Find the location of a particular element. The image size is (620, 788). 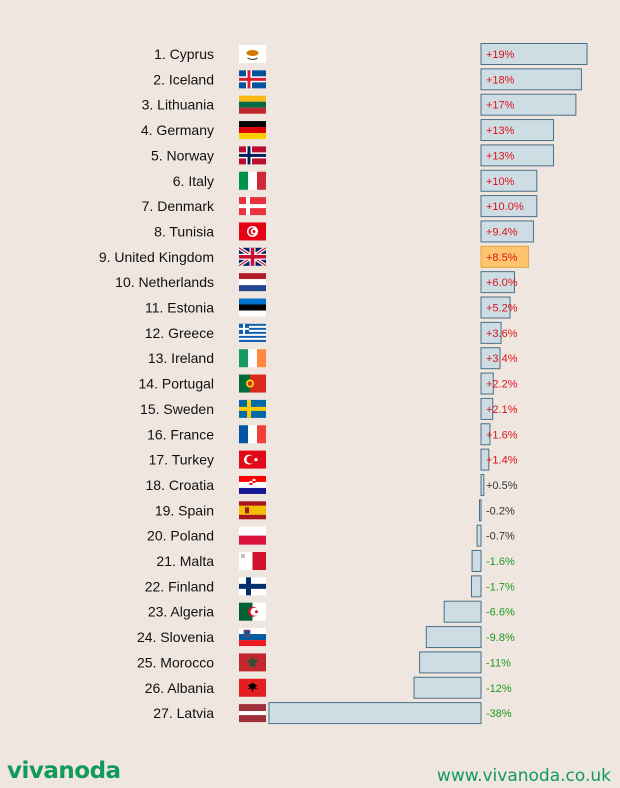

bar-germany is located at coordinates (517, 130).